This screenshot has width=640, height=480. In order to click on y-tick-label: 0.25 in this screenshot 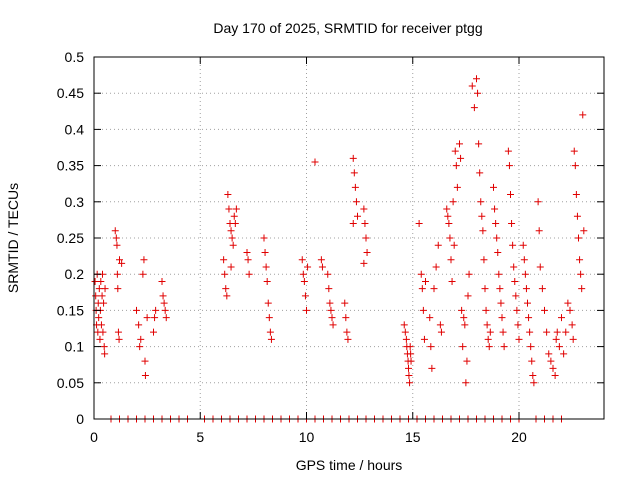, I will do `click(70, 238)`.